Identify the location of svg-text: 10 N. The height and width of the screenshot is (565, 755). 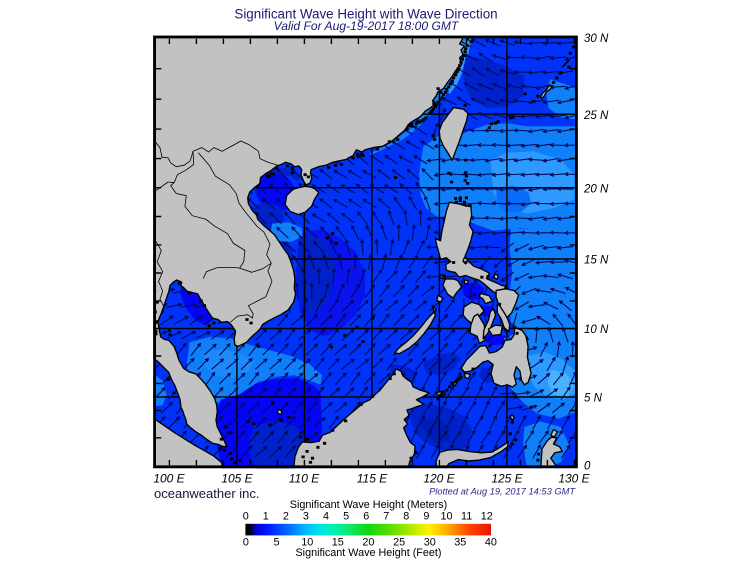
(596, 330).